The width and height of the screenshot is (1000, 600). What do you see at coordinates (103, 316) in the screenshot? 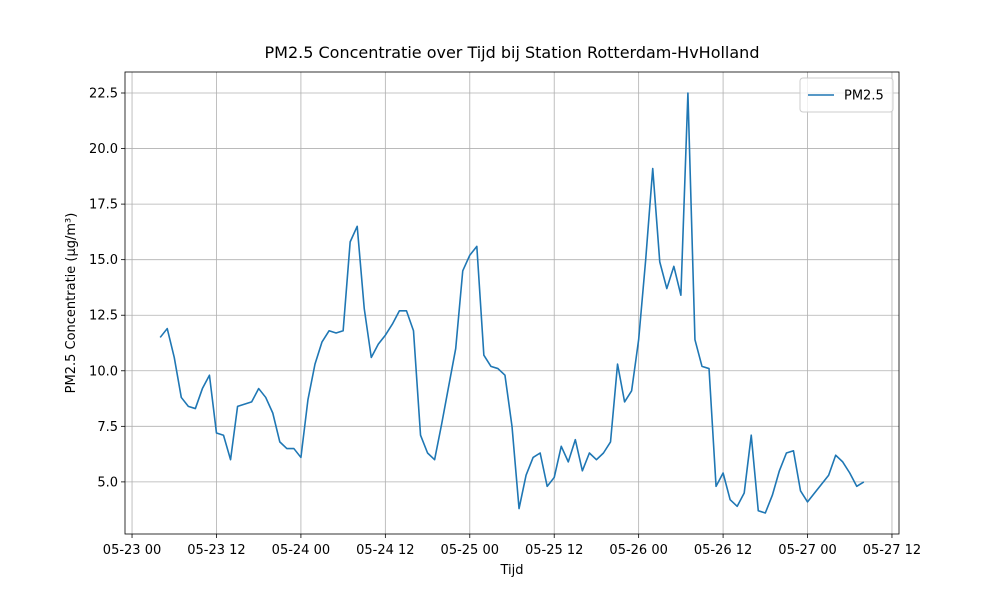
I see `y-tick-label: 12.5` at bounding box center [103, 316].